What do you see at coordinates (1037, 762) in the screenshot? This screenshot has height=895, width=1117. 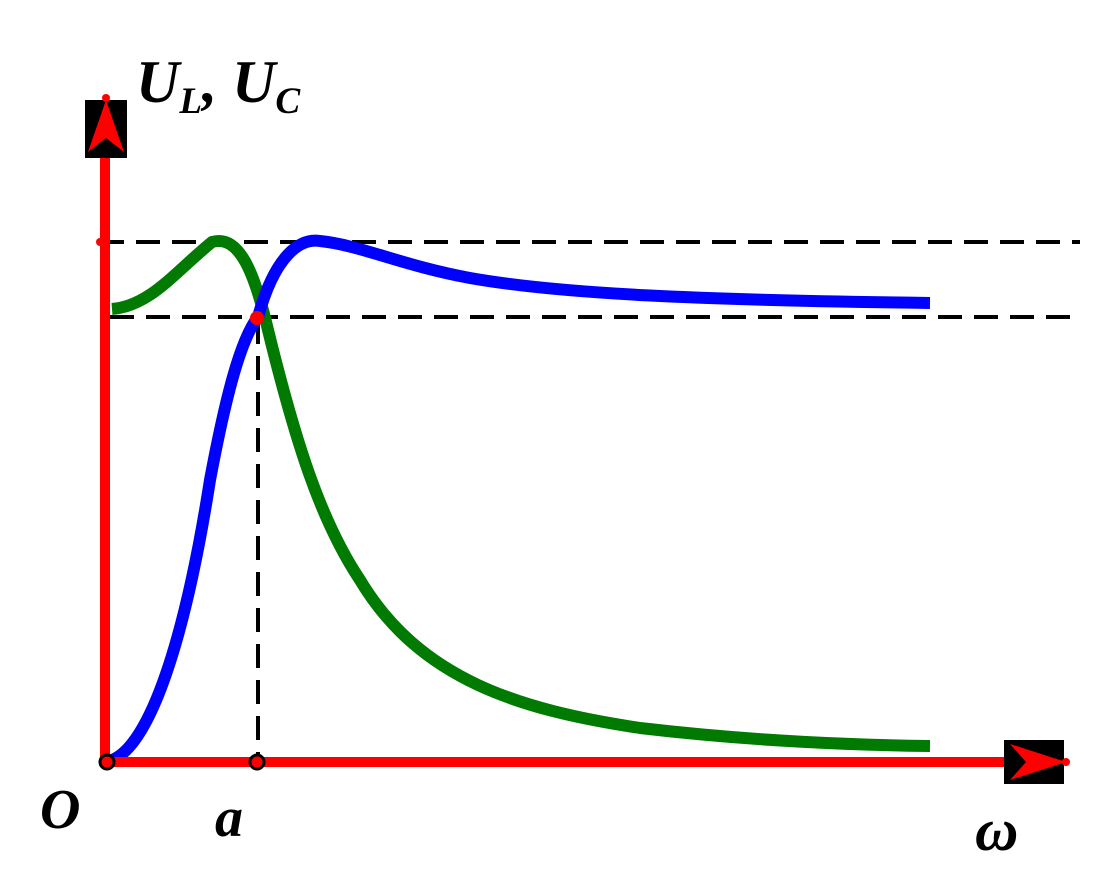 I see `x-axis-arrow-icon` at bounding box center [1037, 762].